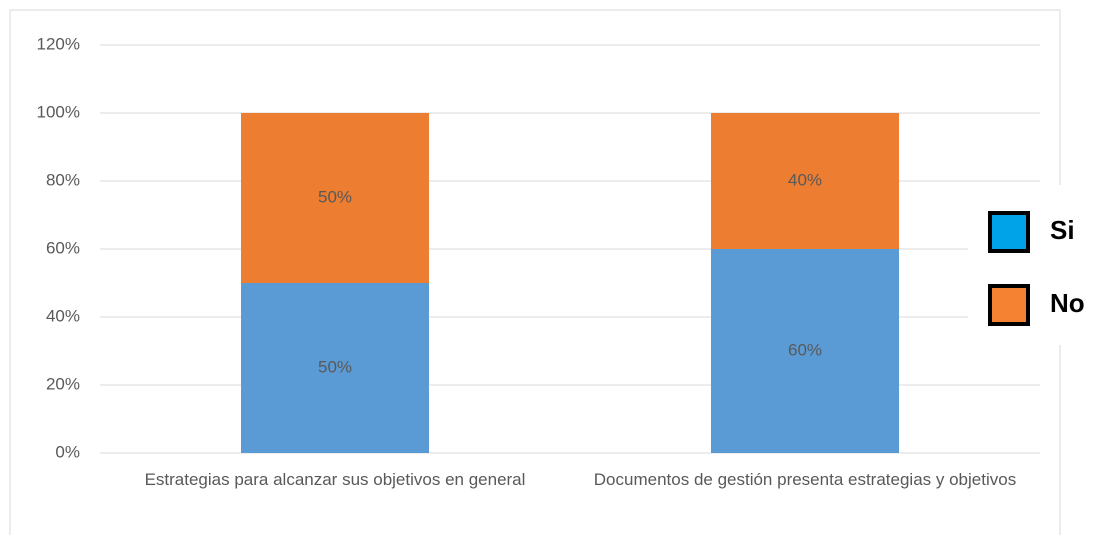 This screenshot has width=1102, height=535. I want to click on data-label: 40%, so click(805, 179).